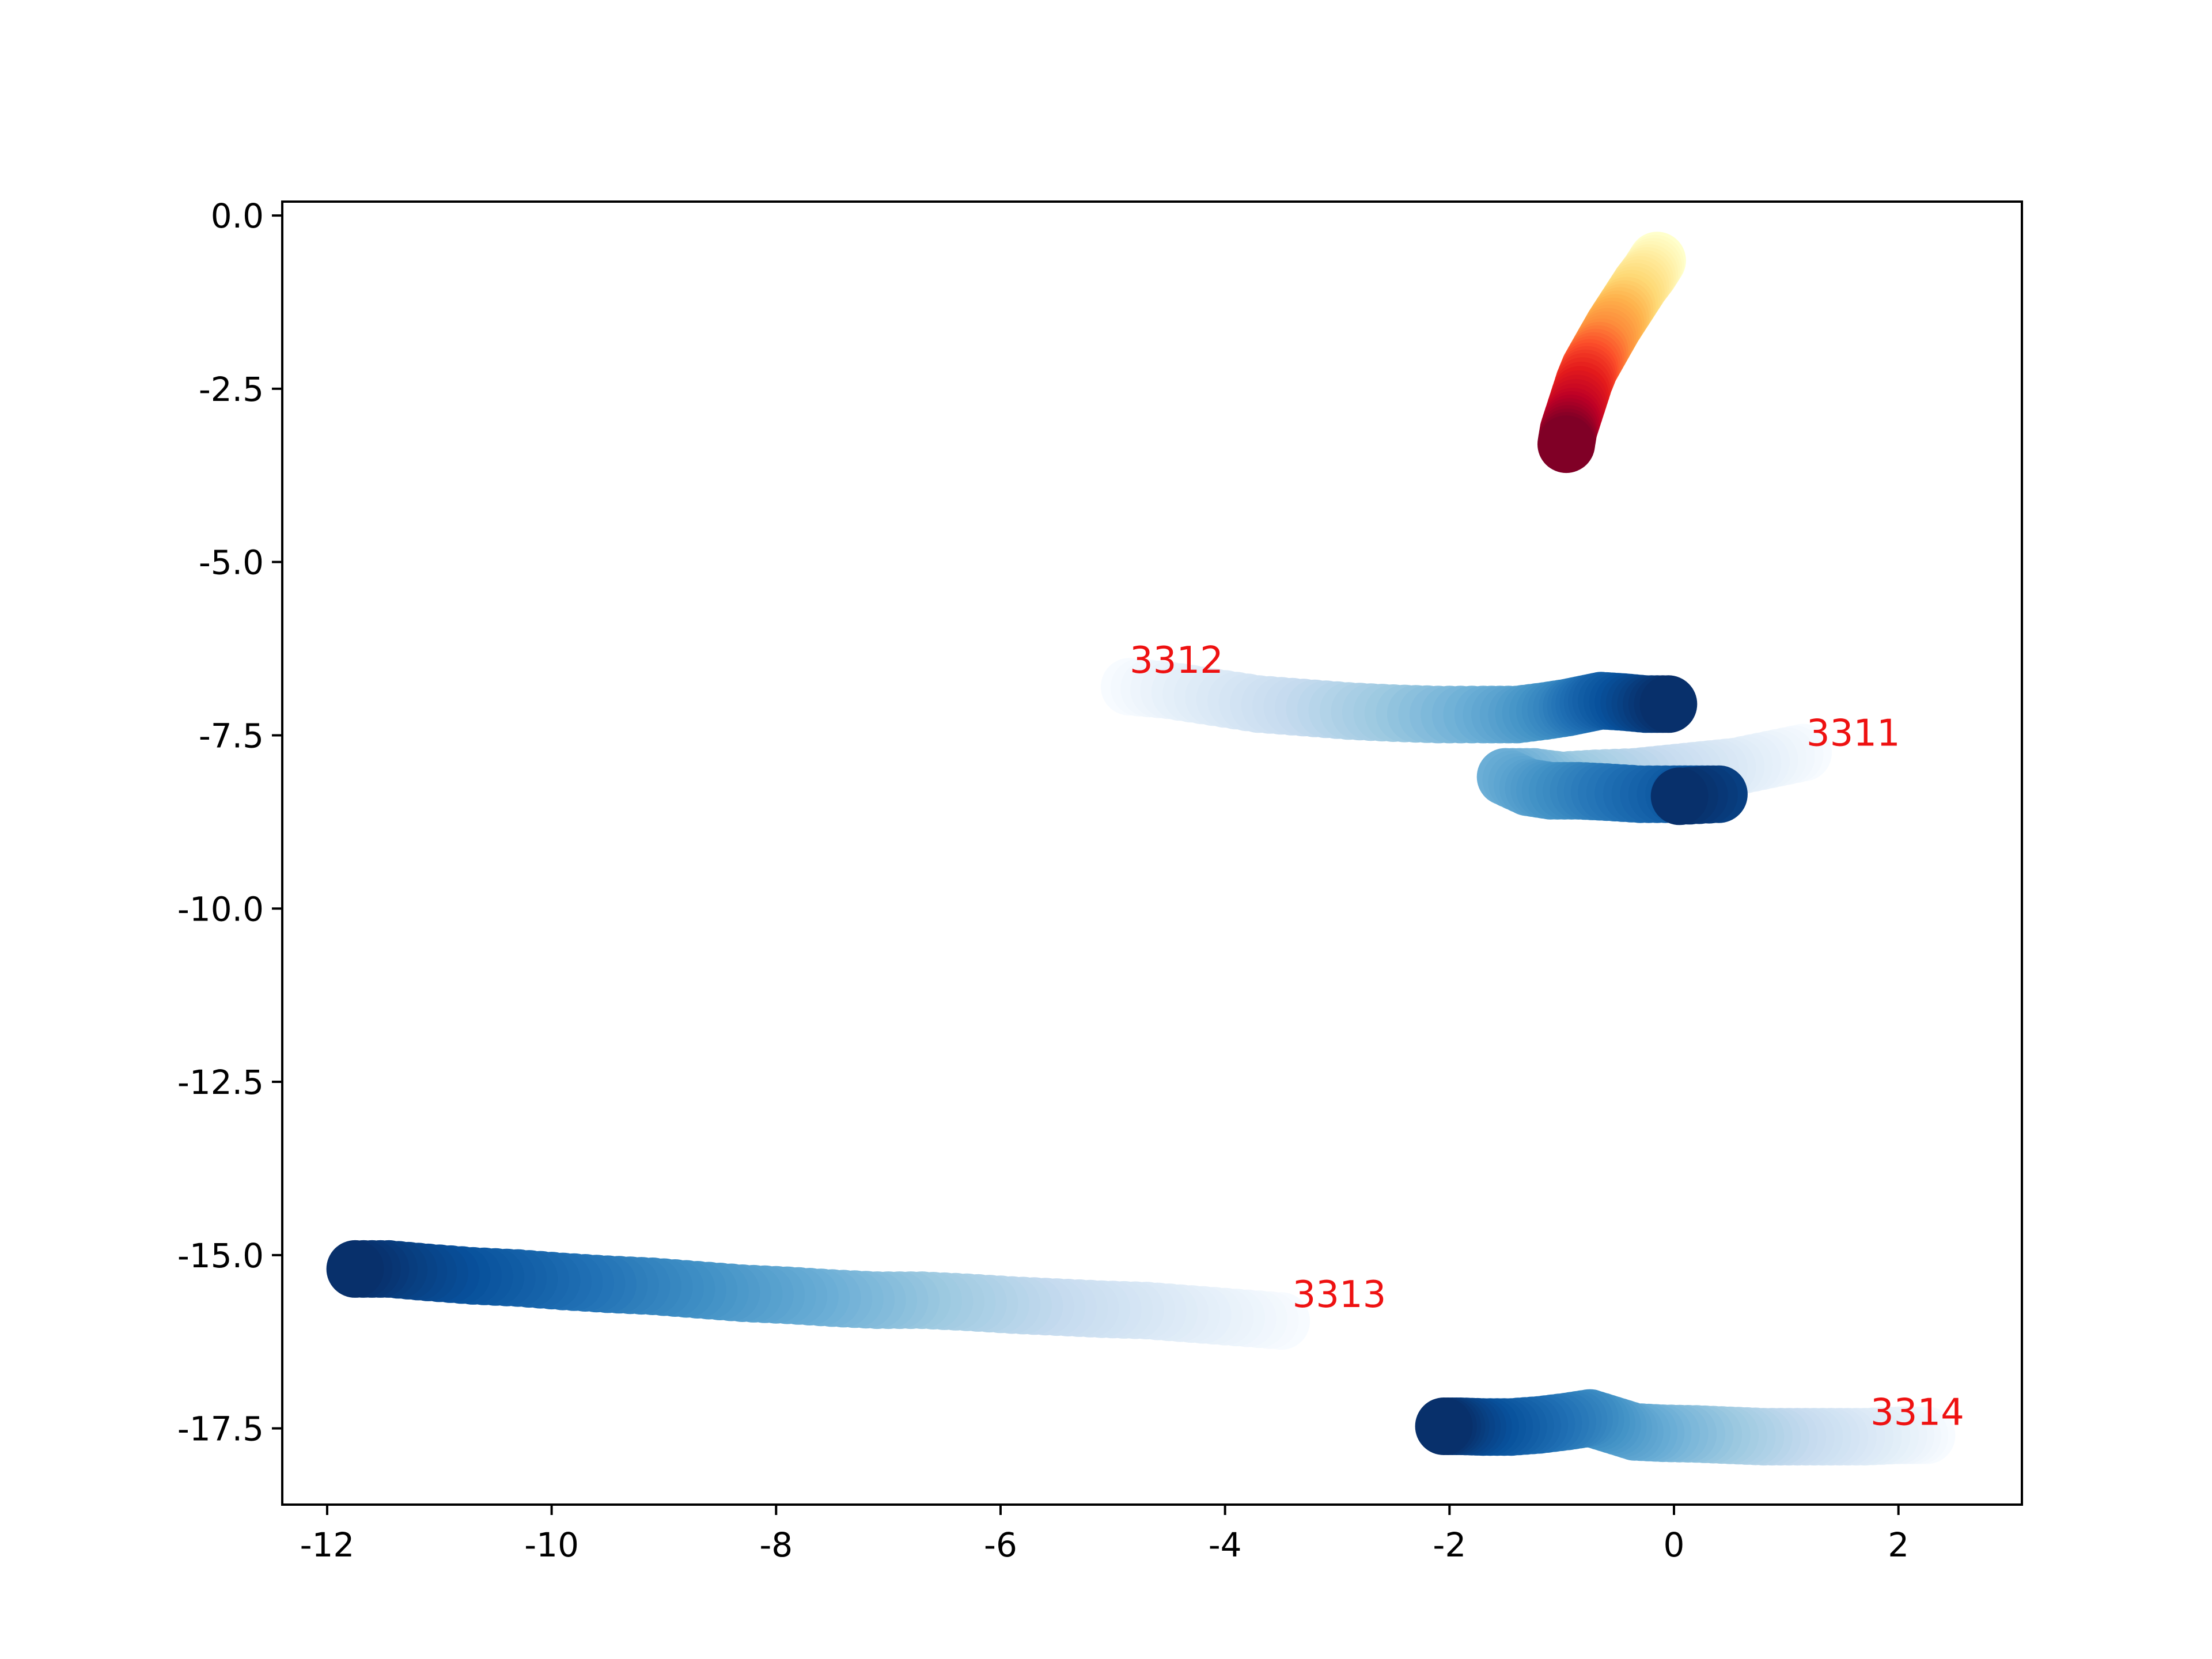 The width and height of the screenshot is (2212, 1659). I want to click on x-tick-label: -6, so click(1000, 1545).